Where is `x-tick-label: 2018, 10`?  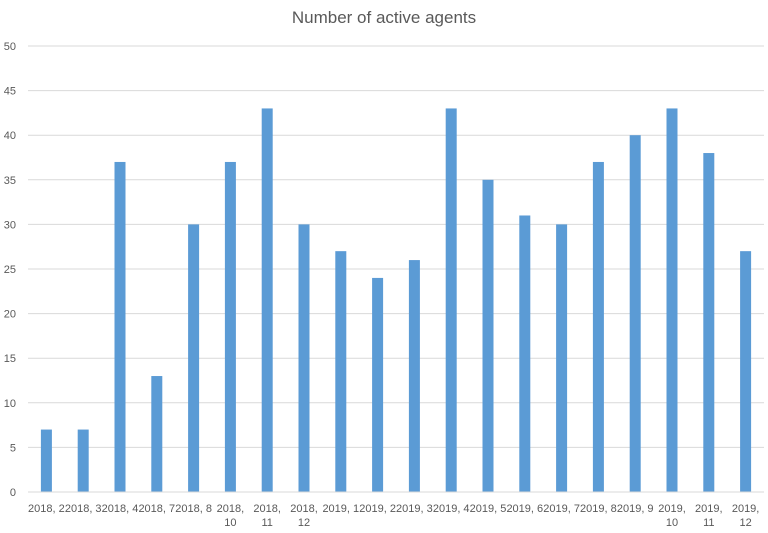 x-tick-label: 2018, 10 is located at coordinates (231, 516).